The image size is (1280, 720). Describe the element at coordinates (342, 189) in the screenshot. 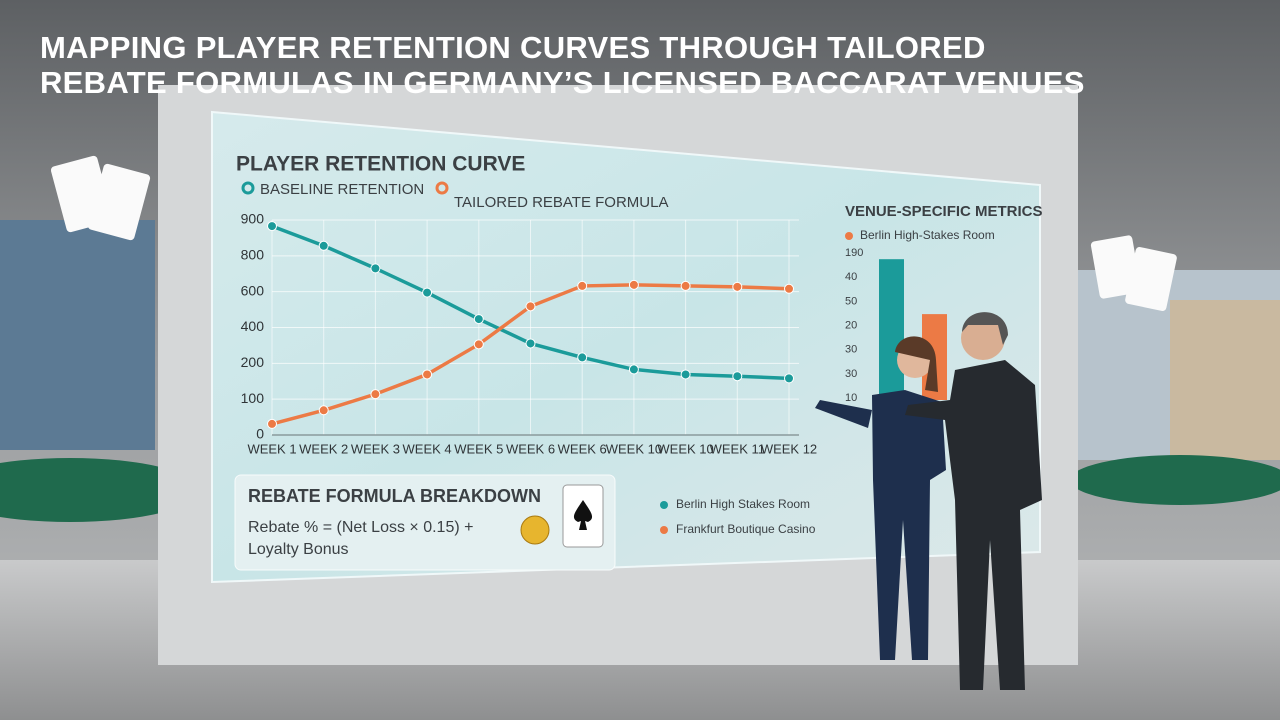

I see `legend-label: BASELINE RETENTION` at that location.